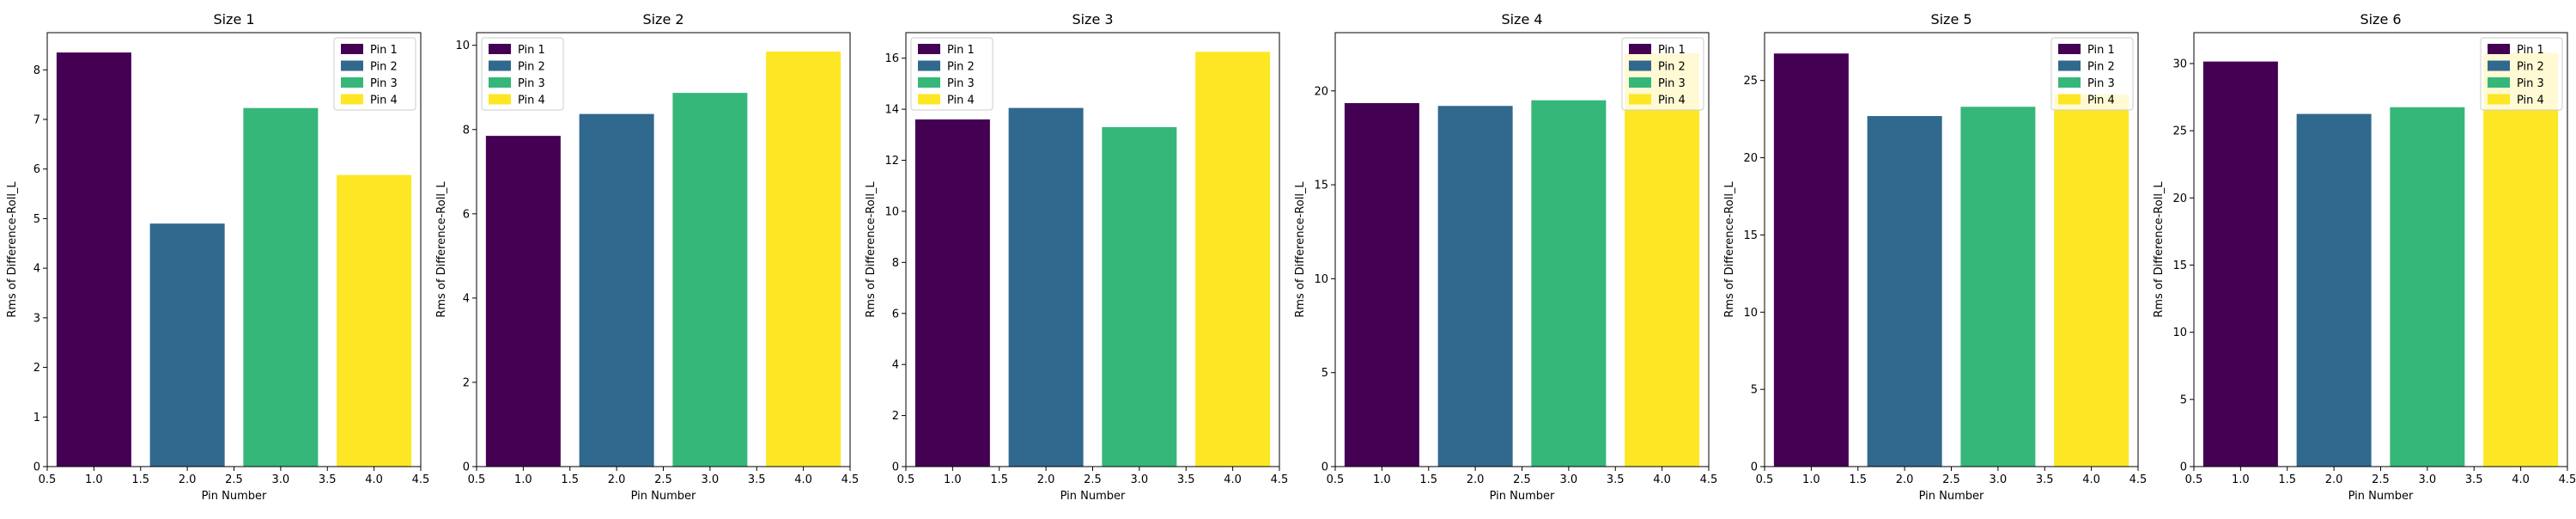  I want to click on y-tick-label: 14, so click(892, 110).